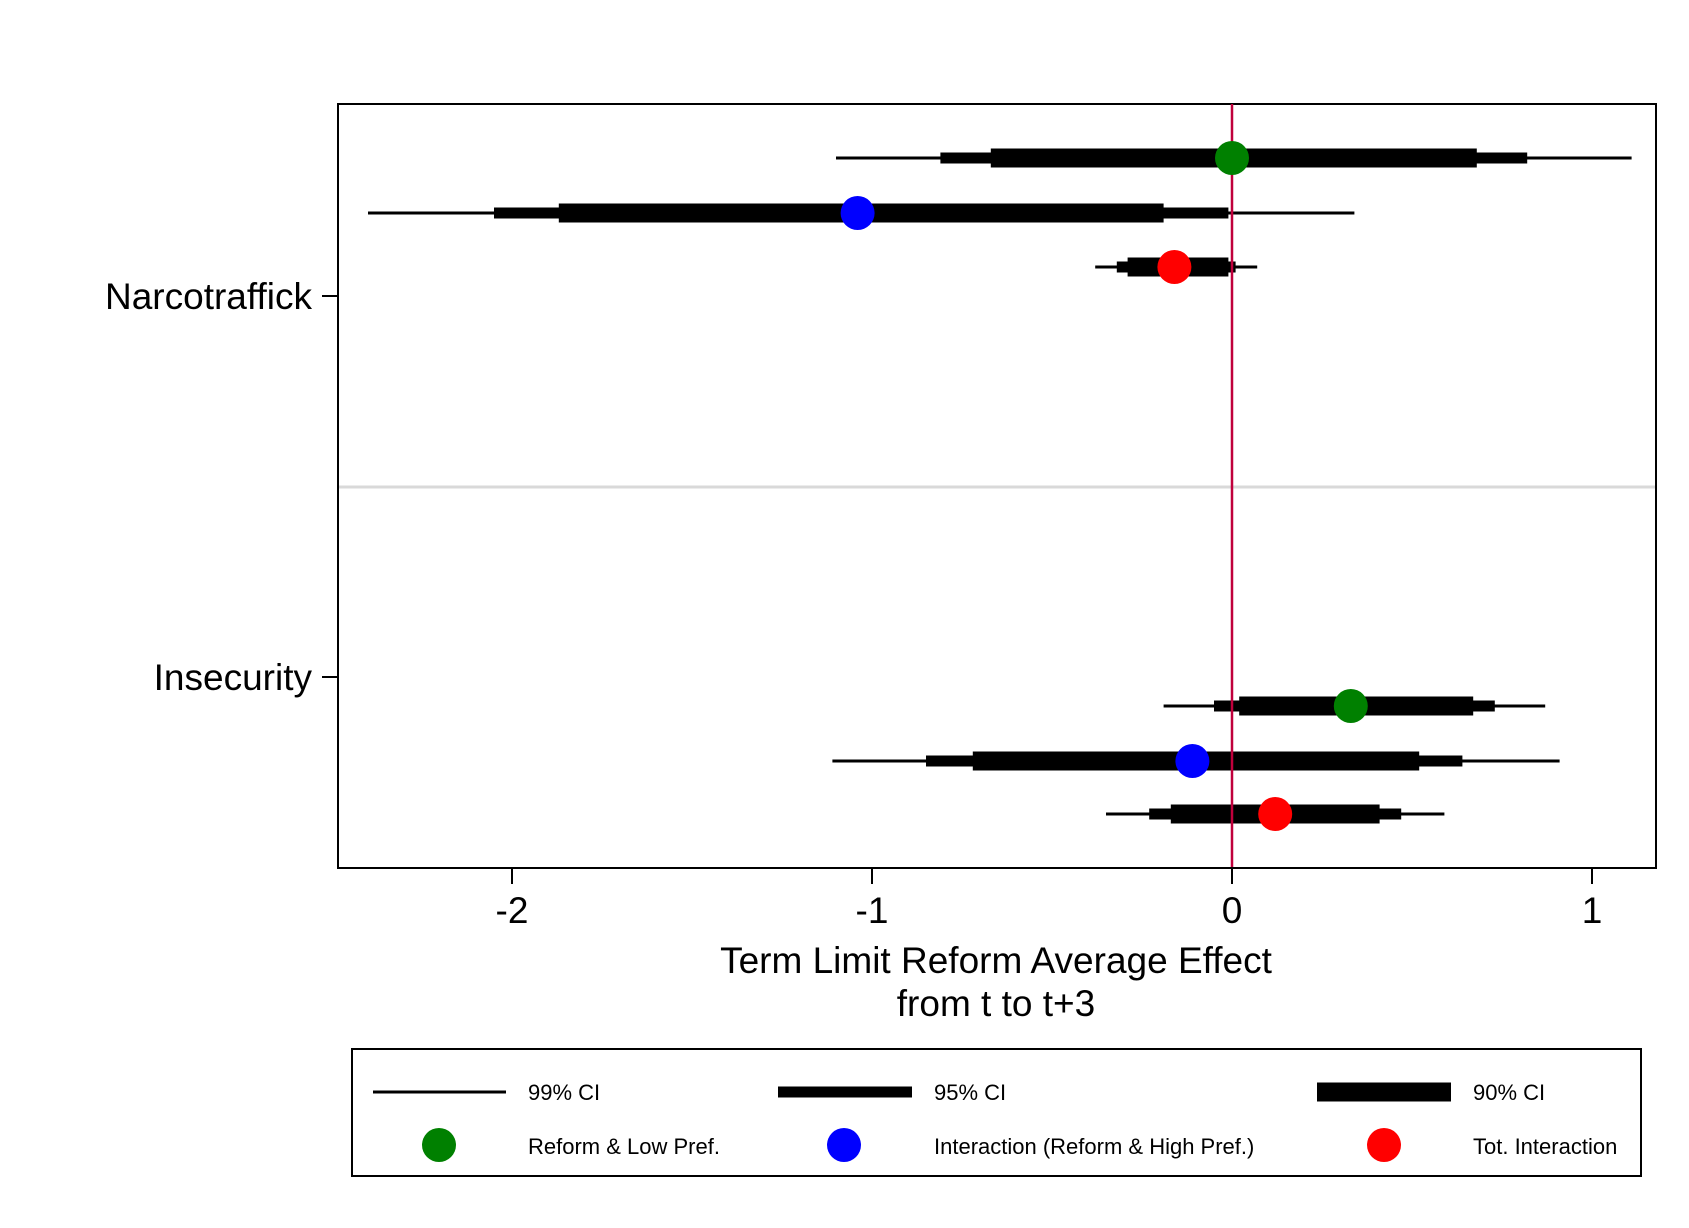 The height and width of the screenshot is (1228, 1689). I want to click on xtick-label-3: 1, so click(1592, 910).